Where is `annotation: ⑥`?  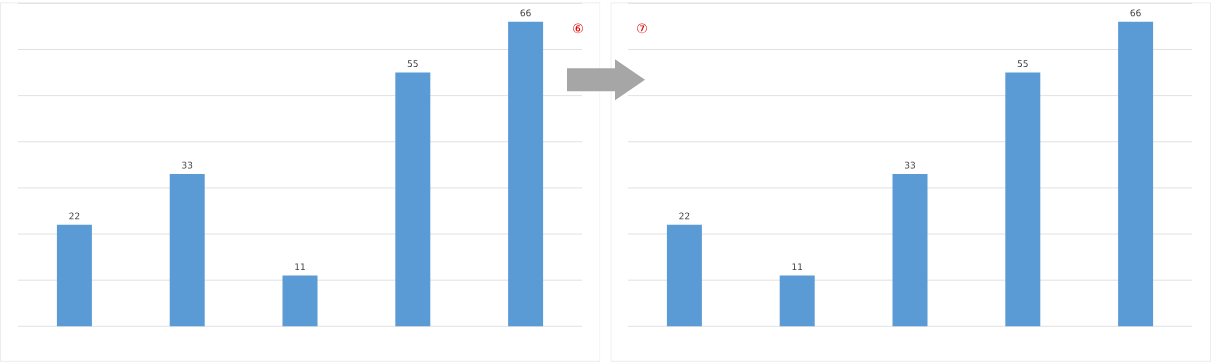
annotation: ⑥ is located at coordinates (578, 28).